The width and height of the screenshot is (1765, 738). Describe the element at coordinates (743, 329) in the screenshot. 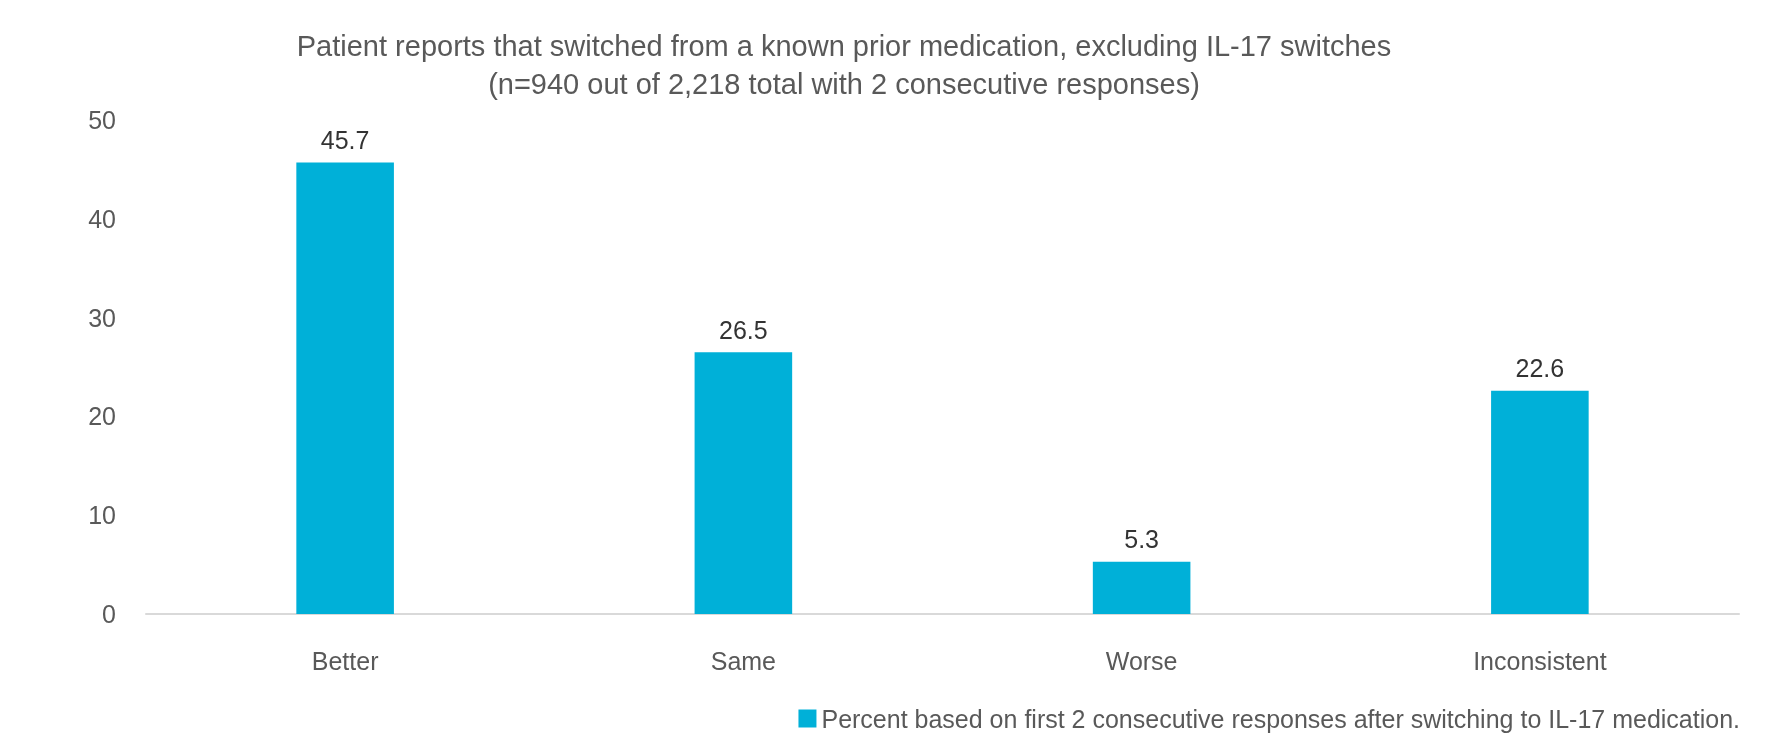

I see `data-label: 26.5` at that location.